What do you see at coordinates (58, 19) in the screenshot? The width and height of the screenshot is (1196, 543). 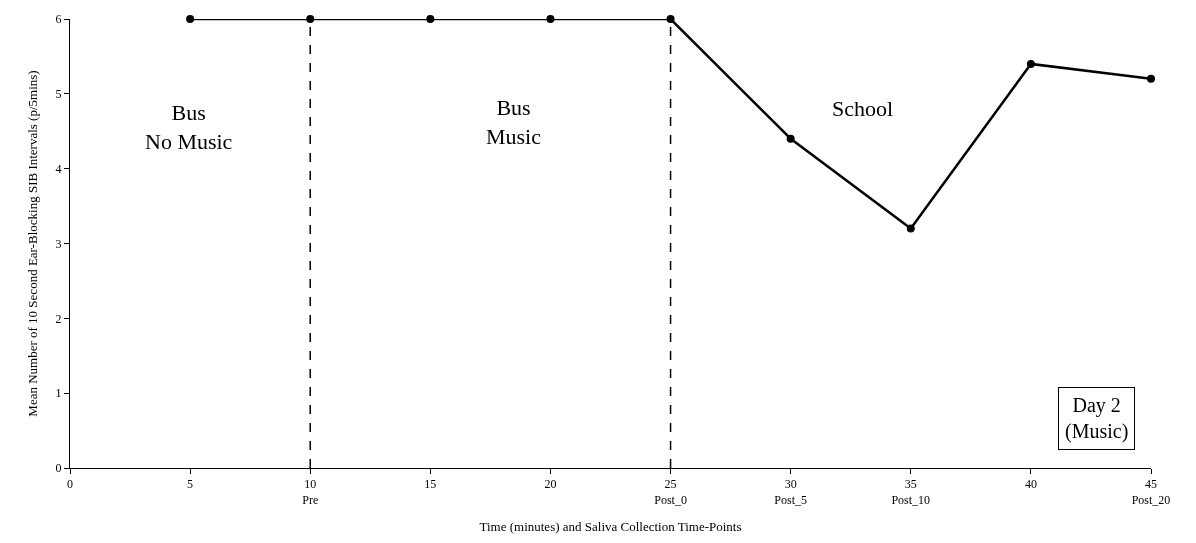 I see `y-tick-label: 6` at bounding box center [58, 19].